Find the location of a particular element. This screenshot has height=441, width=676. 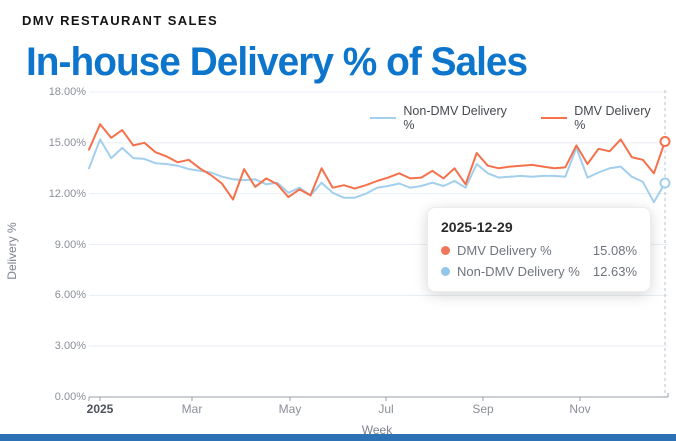

page-title: In-house Delivery % of Sales is located at coordinates (277, 62).